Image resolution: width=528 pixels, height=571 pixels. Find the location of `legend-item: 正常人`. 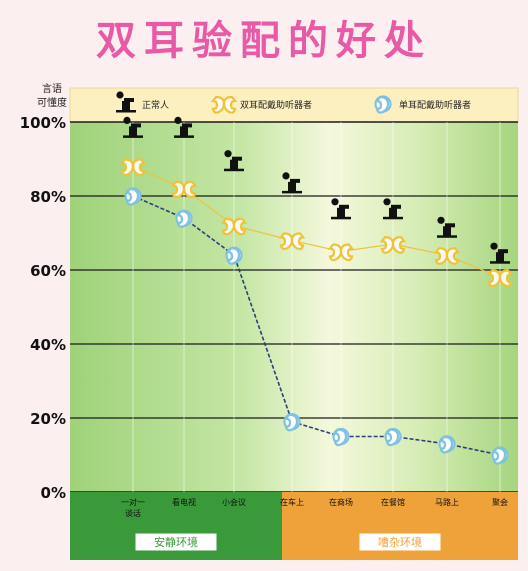

legend-item: 正常人 is located at coordinates (142, 102).